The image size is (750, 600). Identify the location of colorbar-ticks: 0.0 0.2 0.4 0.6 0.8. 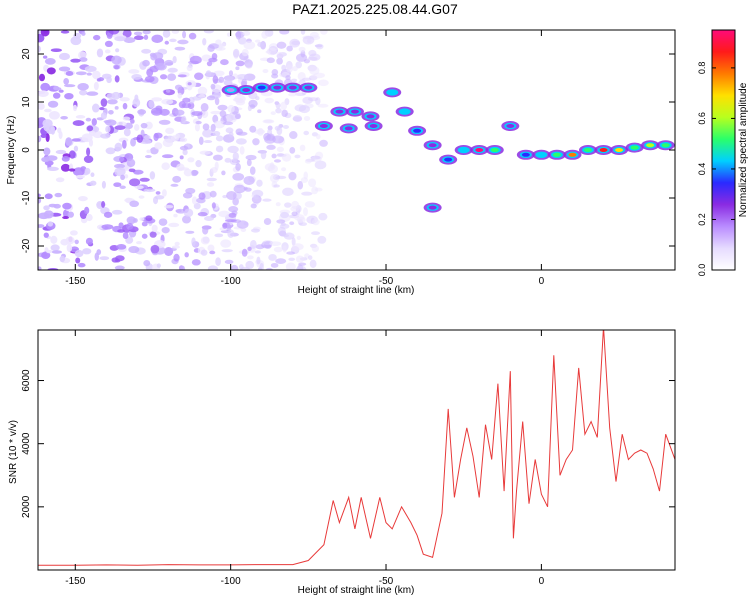
(716, 169).